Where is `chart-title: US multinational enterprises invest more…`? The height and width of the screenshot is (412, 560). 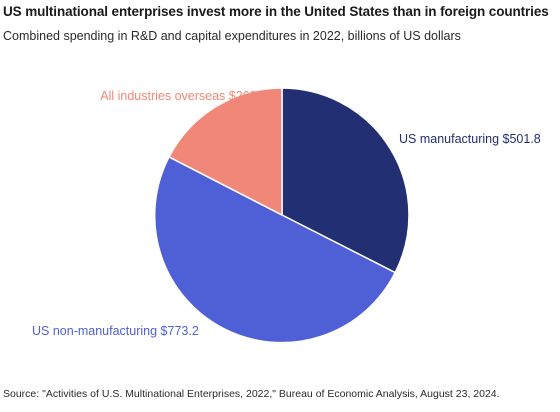 chart-title: US multinational enterprises invest more… is located at coordinates (276, 11).